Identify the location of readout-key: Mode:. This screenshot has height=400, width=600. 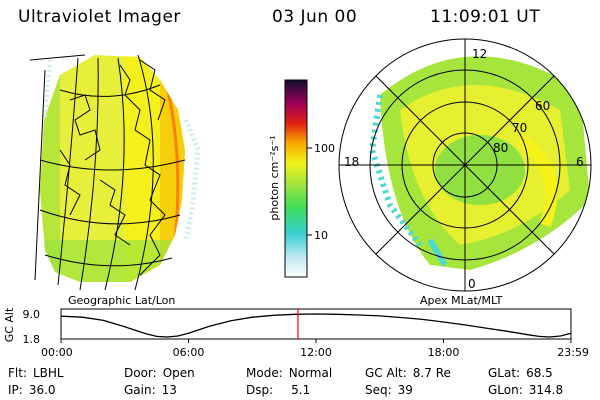
(264, 373).